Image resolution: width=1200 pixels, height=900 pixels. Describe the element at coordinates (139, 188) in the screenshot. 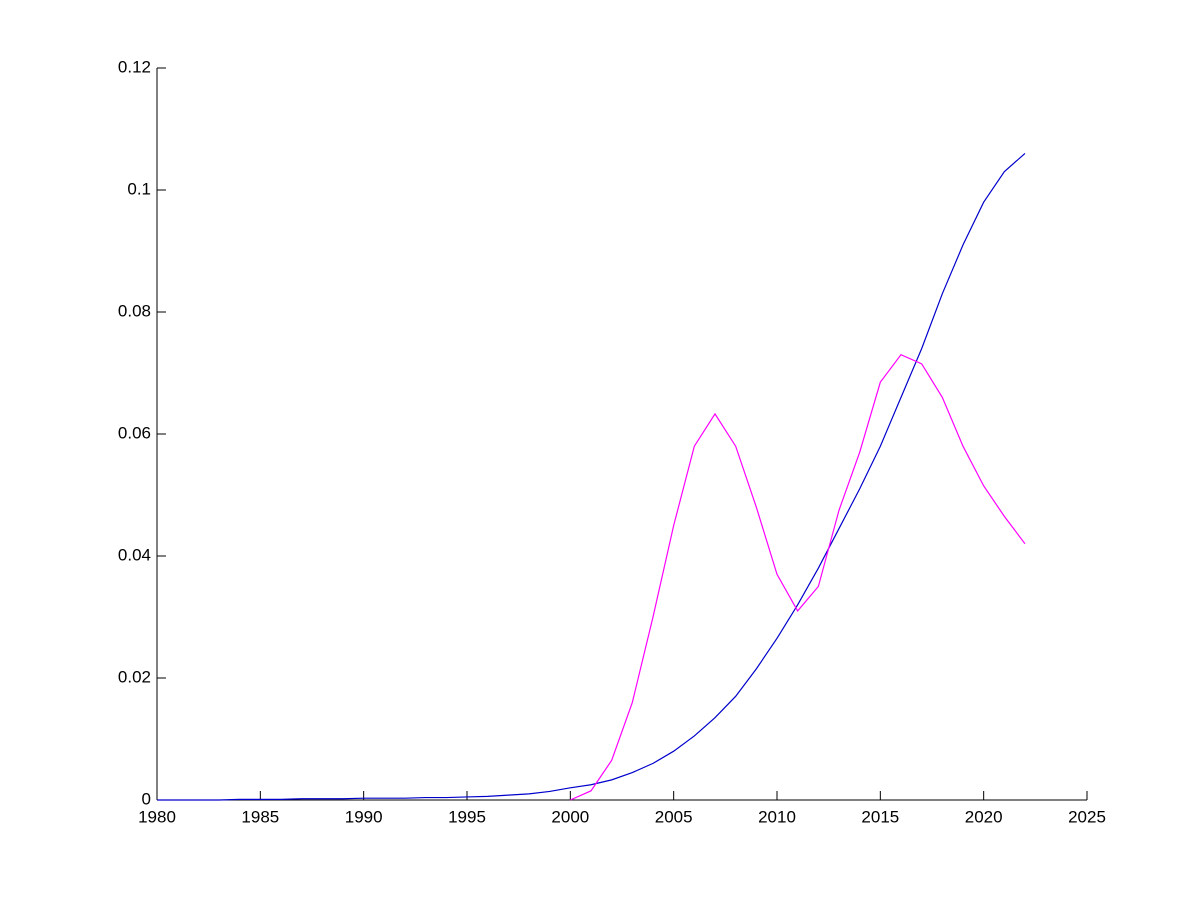

I see `y-tick-label: 0.1` at that location.